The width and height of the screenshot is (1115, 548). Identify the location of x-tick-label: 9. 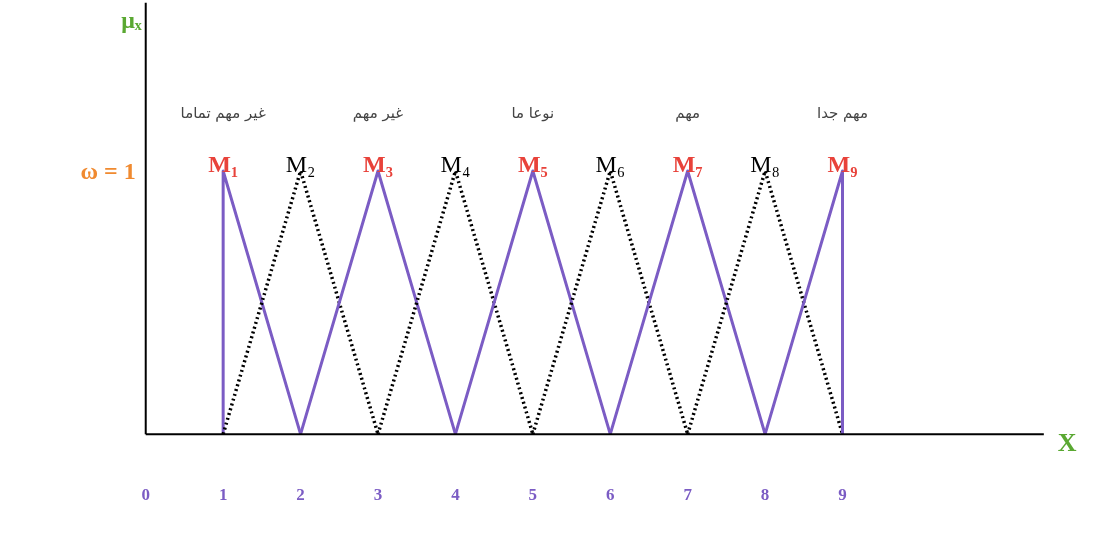
(842, 494).